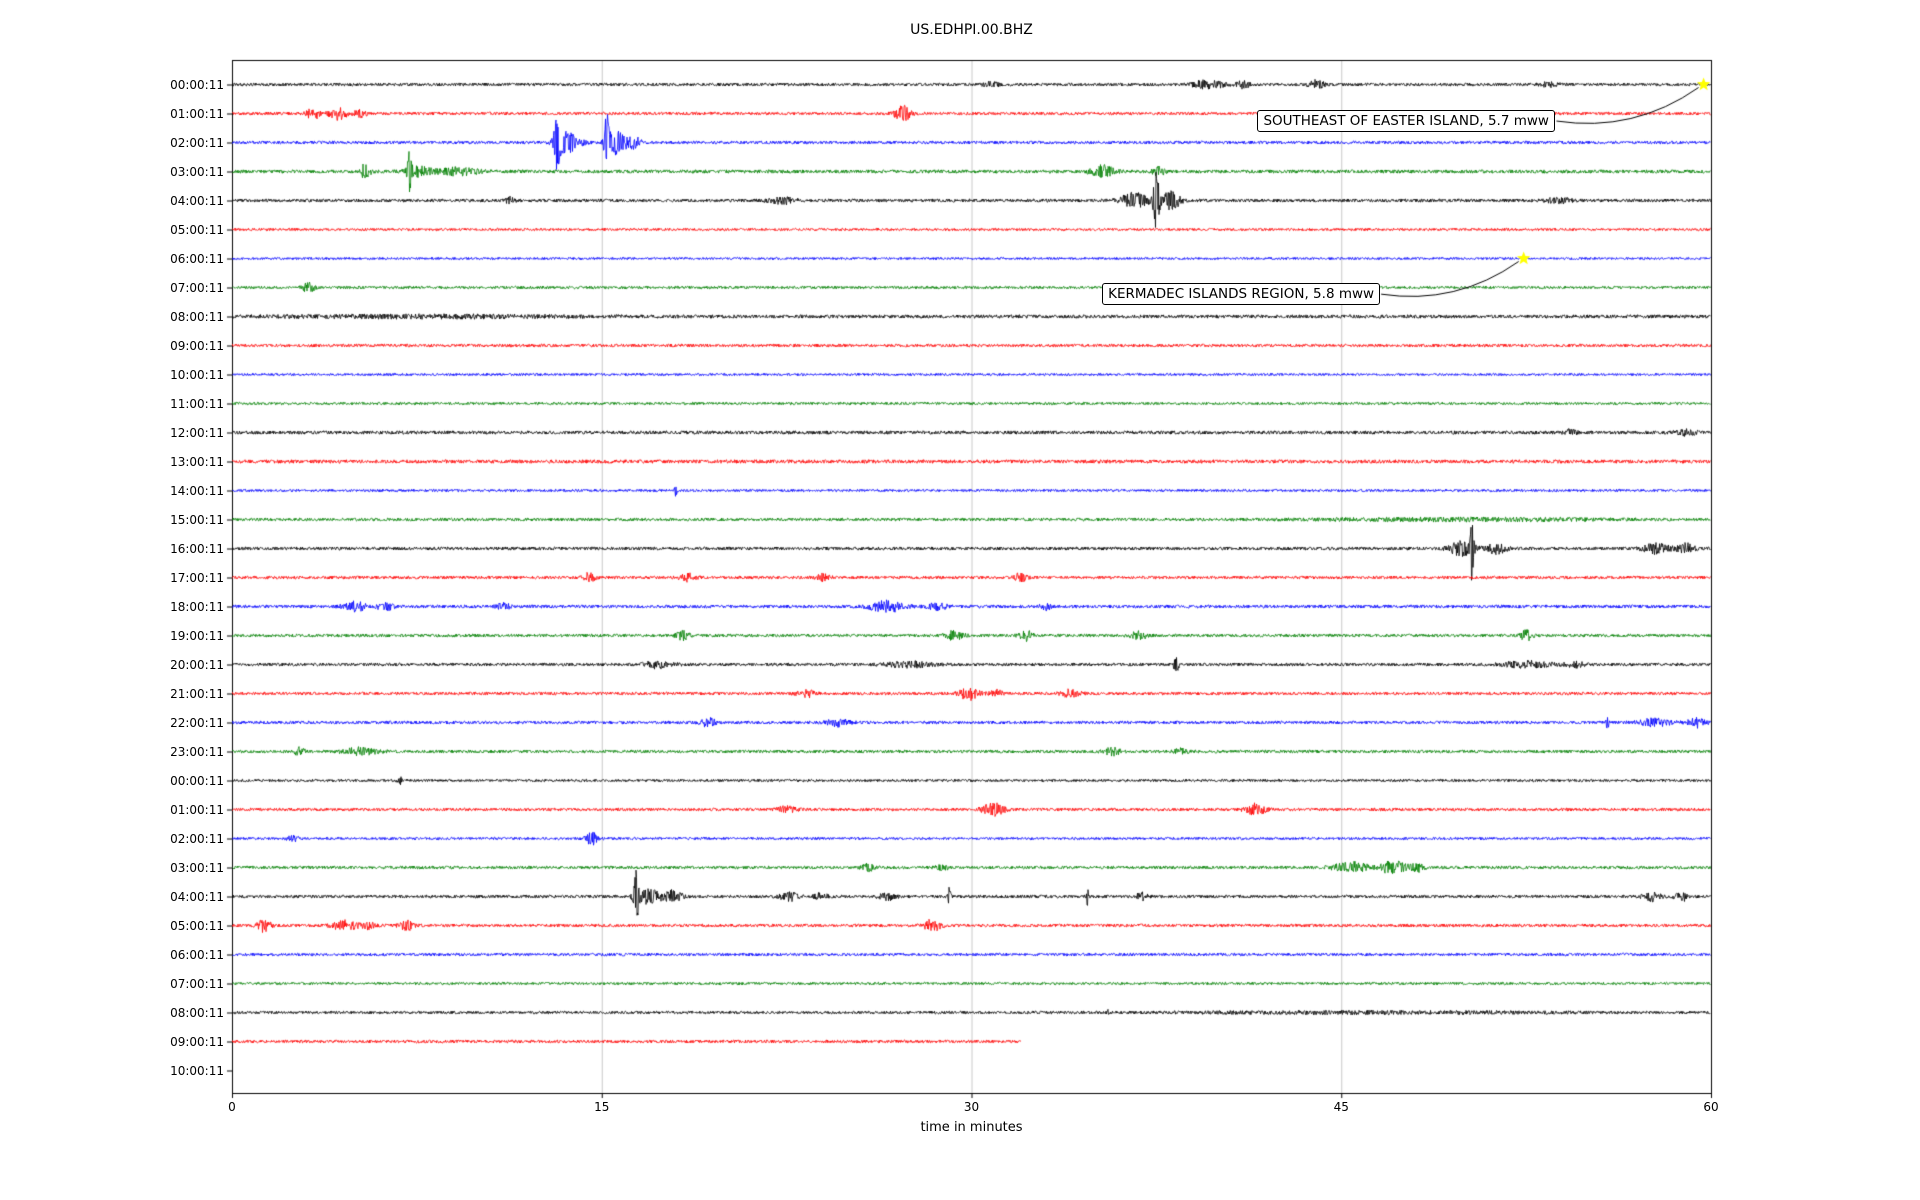  Describe the element at coordinates (197, 461) in the screenshot. I see `y-axis-tick-label: 13:00:11` at that location.